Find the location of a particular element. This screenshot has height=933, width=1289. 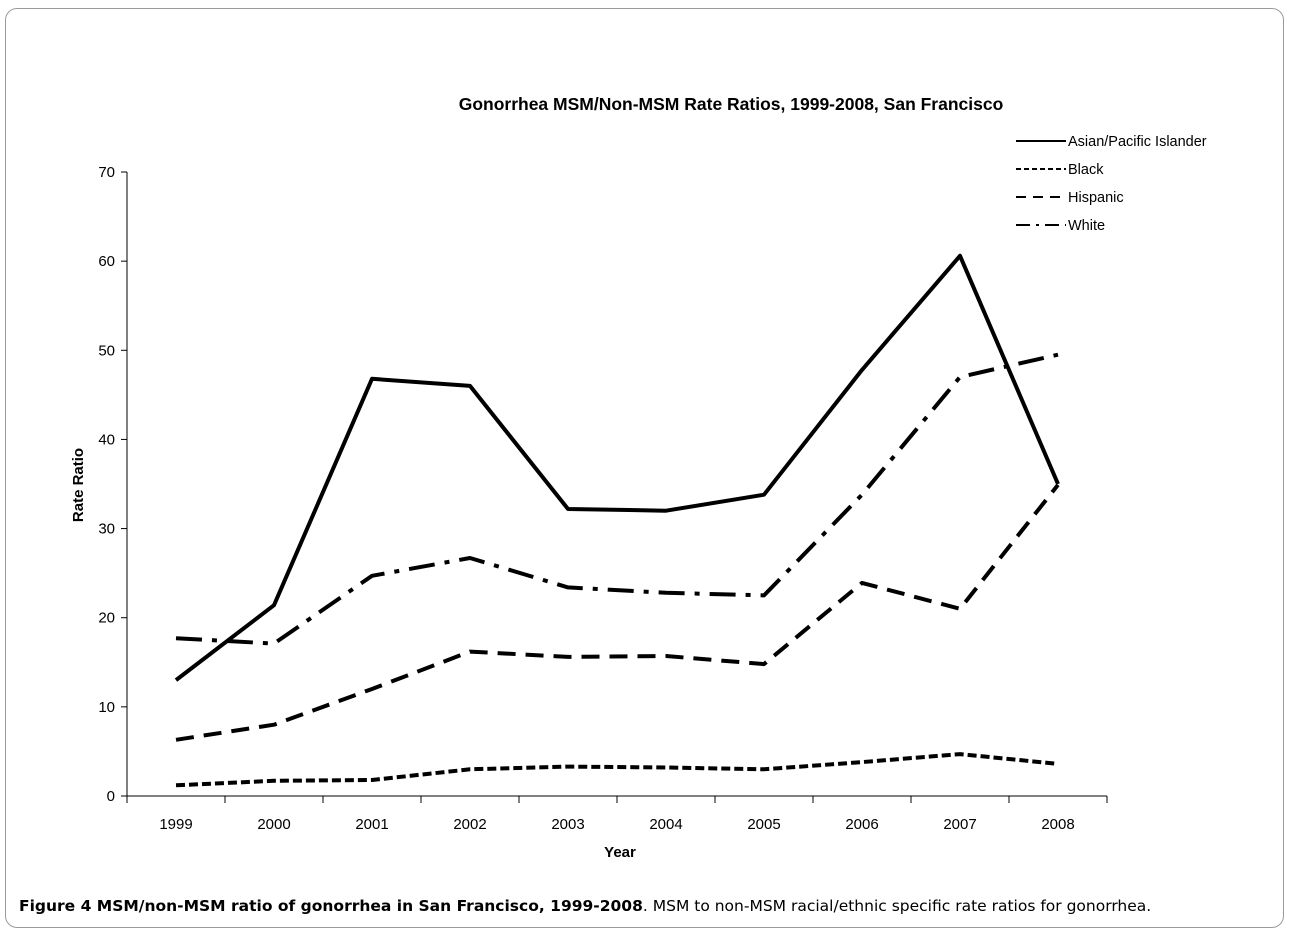

legend-label-asian-pacific-islander: Asian/Pacific Islander is located at coordinates (1137, 142).